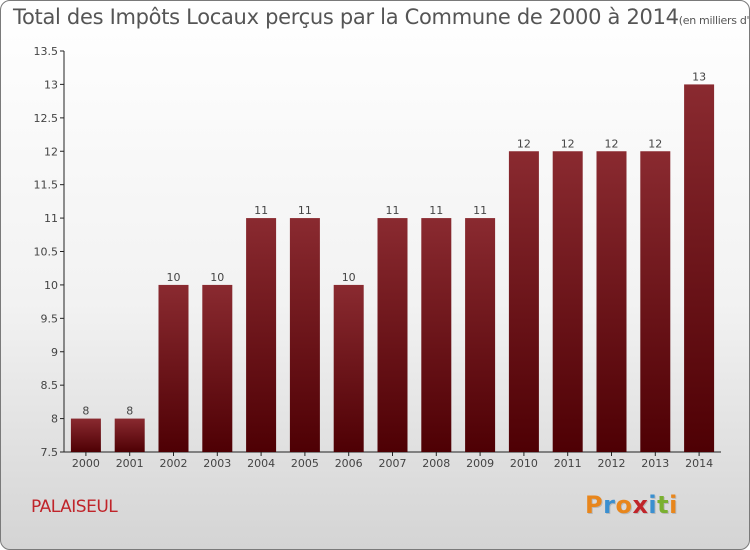 Image resolution: width=750 pixels, height=550 pixels. What do you see at coordinates (612, 463) in the screenshot?
I see `x-tick-label: 2012` at bounding box center [612, 463].